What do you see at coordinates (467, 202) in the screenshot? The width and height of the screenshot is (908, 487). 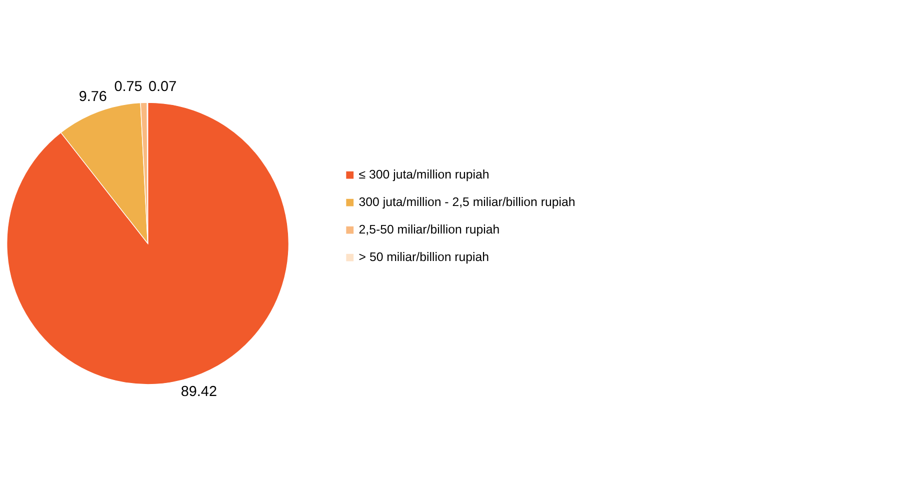 I see `legend-label: 300 juta/million - 2,5 miliar/billion rupiah` at bounding box center [467, 202].